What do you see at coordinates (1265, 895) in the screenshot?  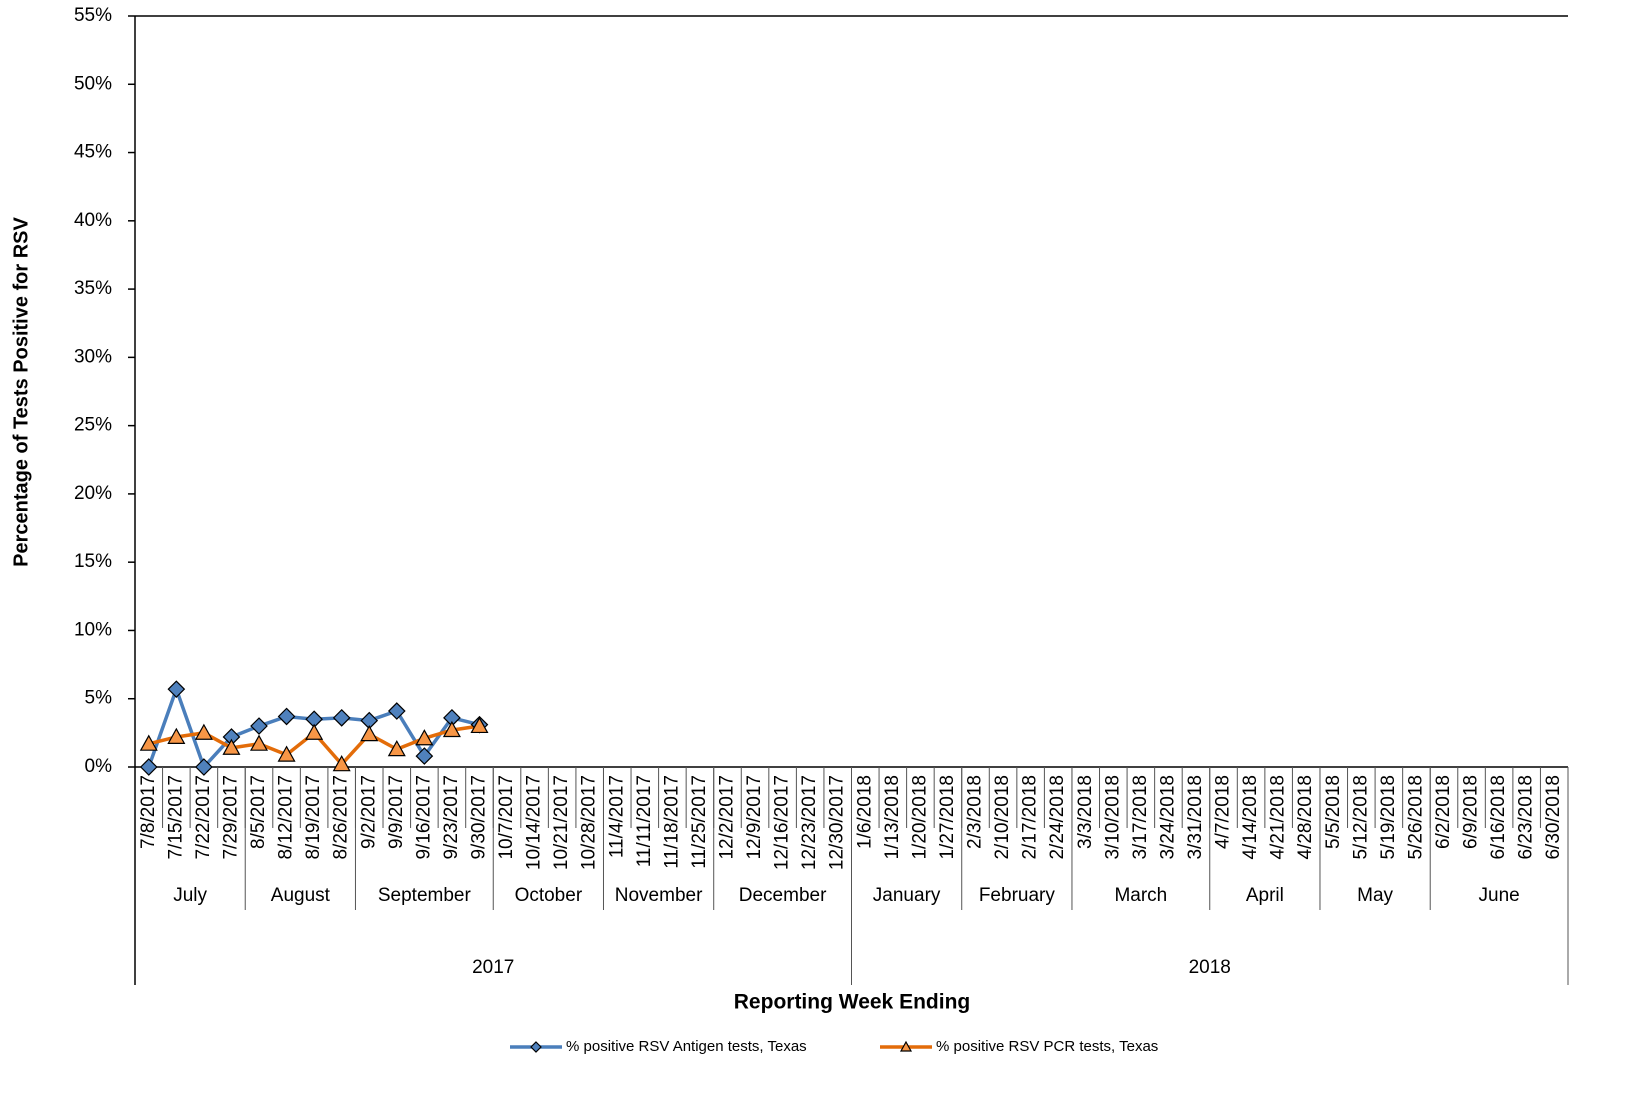 I see `month-label: April` at bounding box center [1265, 895].